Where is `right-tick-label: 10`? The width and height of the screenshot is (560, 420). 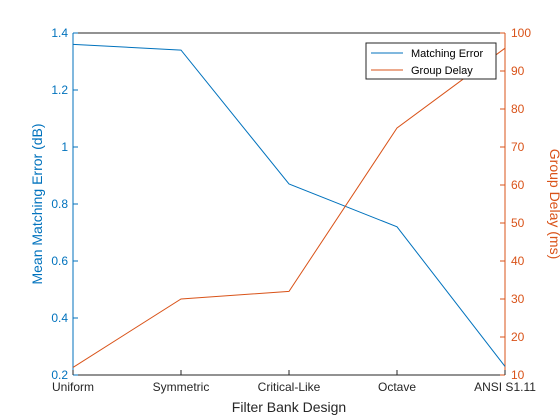 right-tick-label: 10 is located at coordinates (518, 375).